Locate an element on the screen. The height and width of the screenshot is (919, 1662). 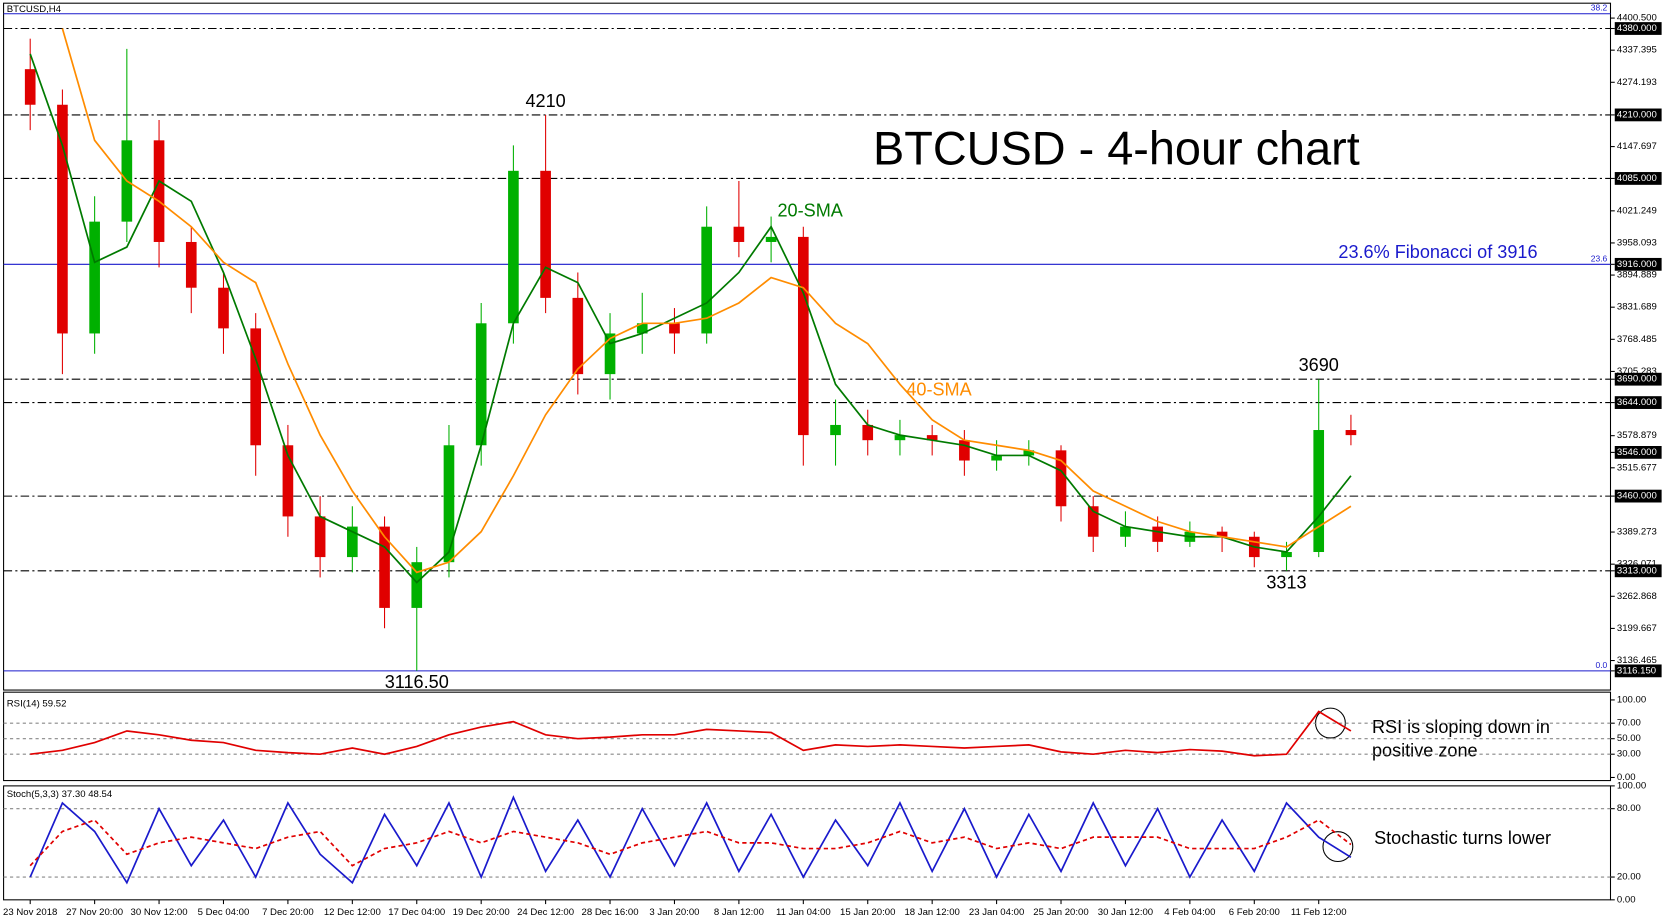
y-tick-label: 3916.000 is located at coordinates (1637, 264).